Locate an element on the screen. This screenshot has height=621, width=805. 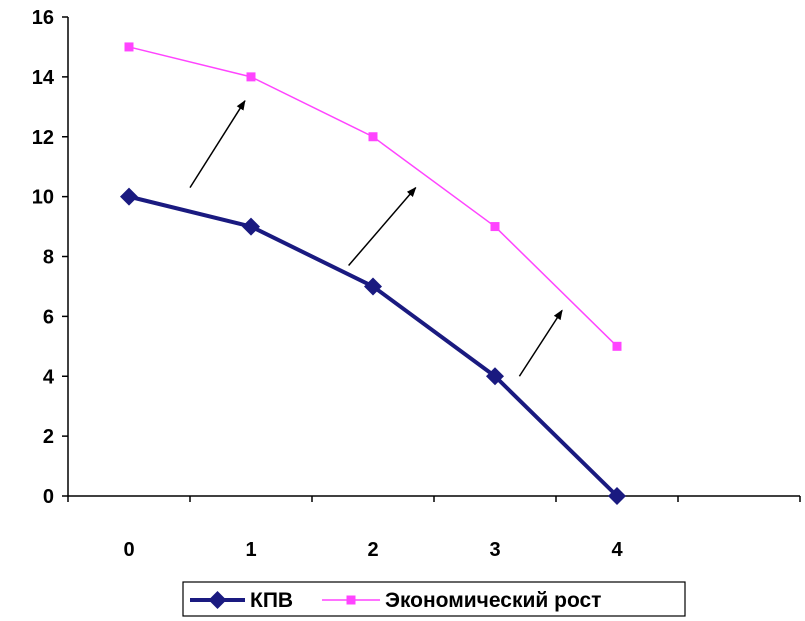
x-tick-label: 0 is located at coordinates (128, 550).